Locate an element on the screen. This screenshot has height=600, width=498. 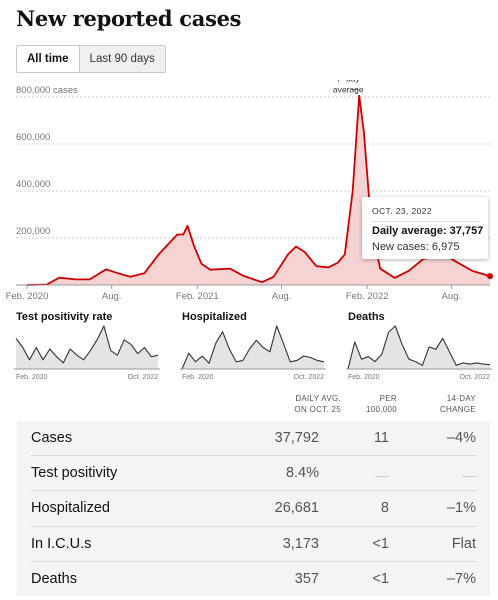
table-row: Cases 37,792 11 –4% is located at coordinates (253, 439).